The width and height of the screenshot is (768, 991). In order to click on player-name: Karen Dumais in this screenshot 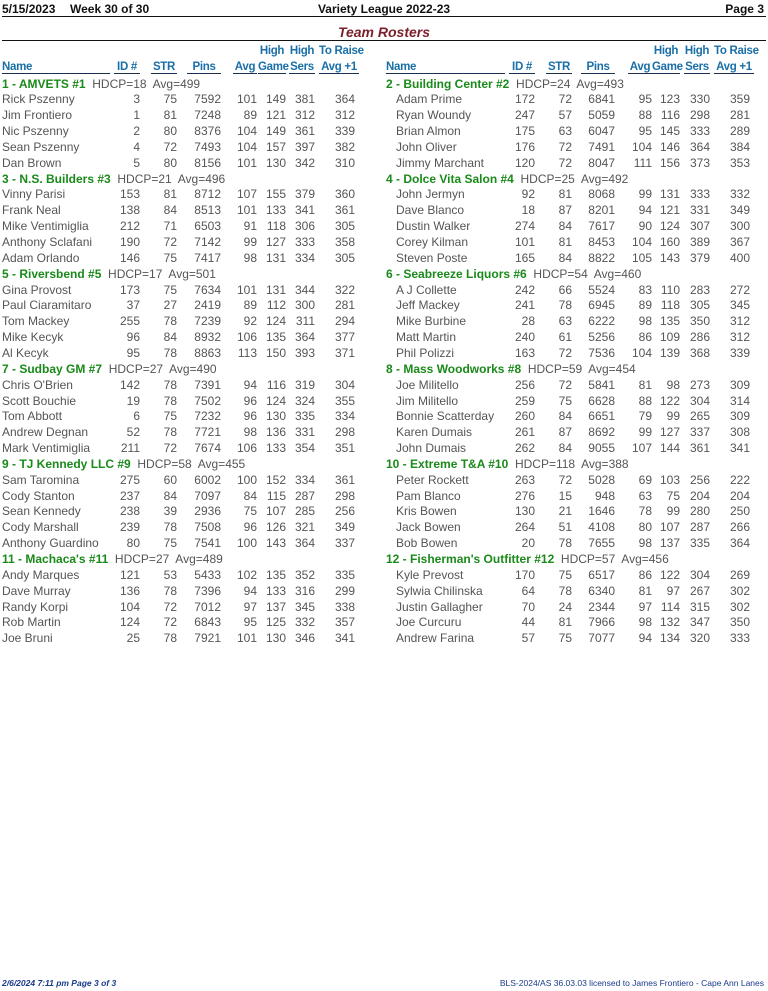, I will do `click(434, 432)`.